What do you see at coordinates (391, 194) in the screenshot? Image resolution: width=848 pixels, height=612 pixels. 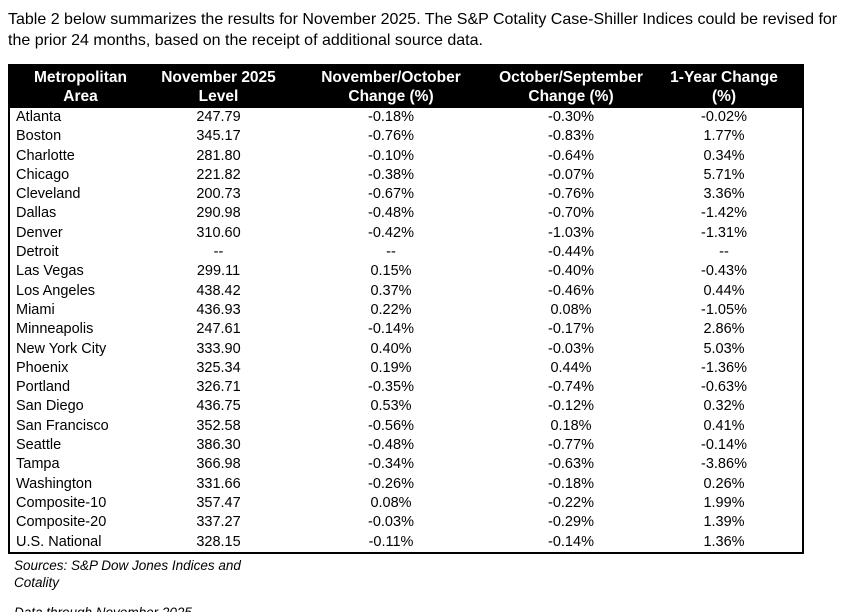 I see `cell-nov-oct-change: -0.67%` at bounding box center [391, 194].